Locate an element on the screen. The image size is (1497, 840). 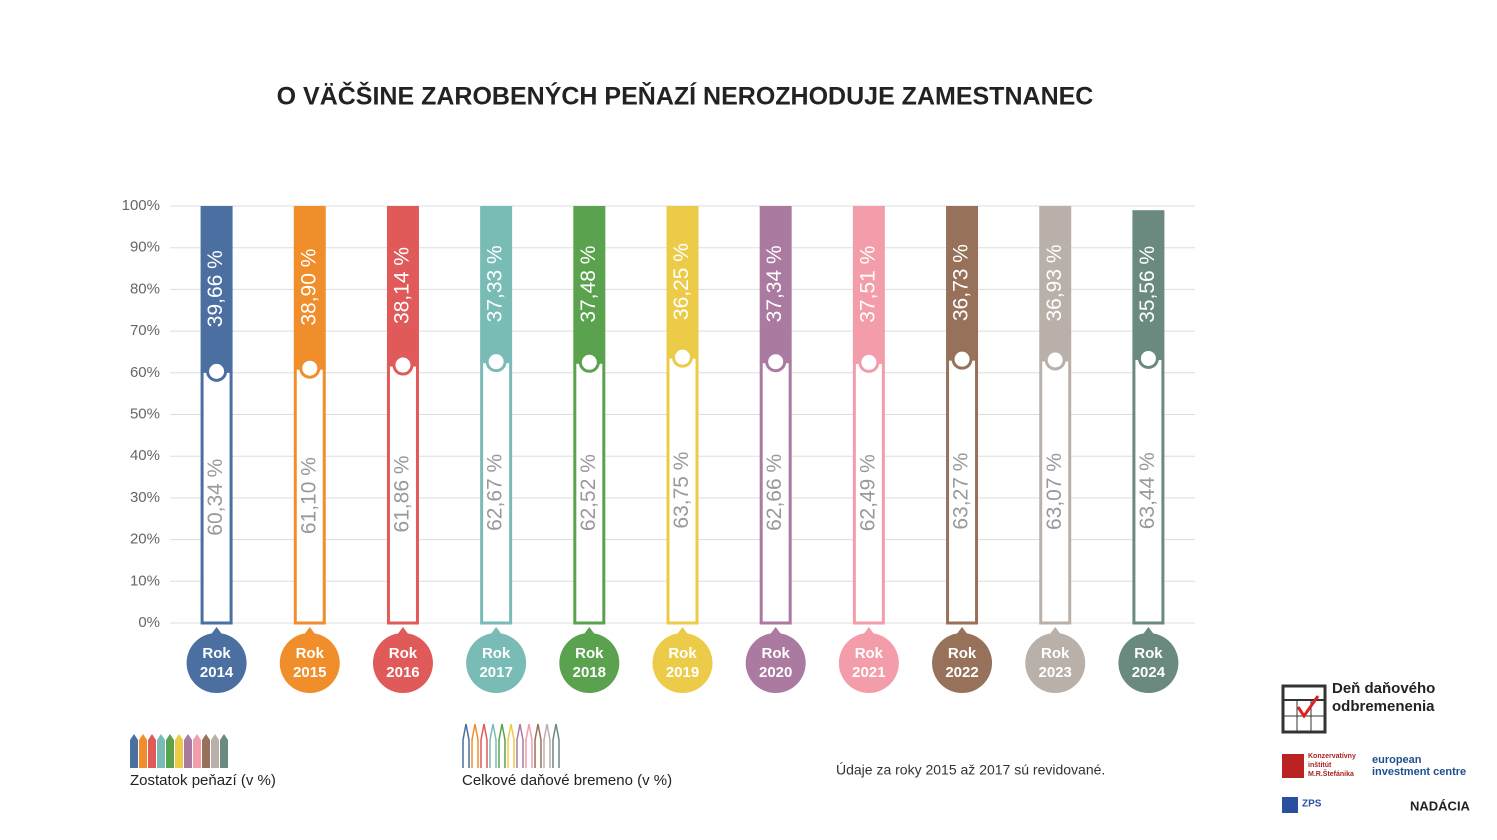
value-label: 60,34 % is located at coordinates (215, 497).